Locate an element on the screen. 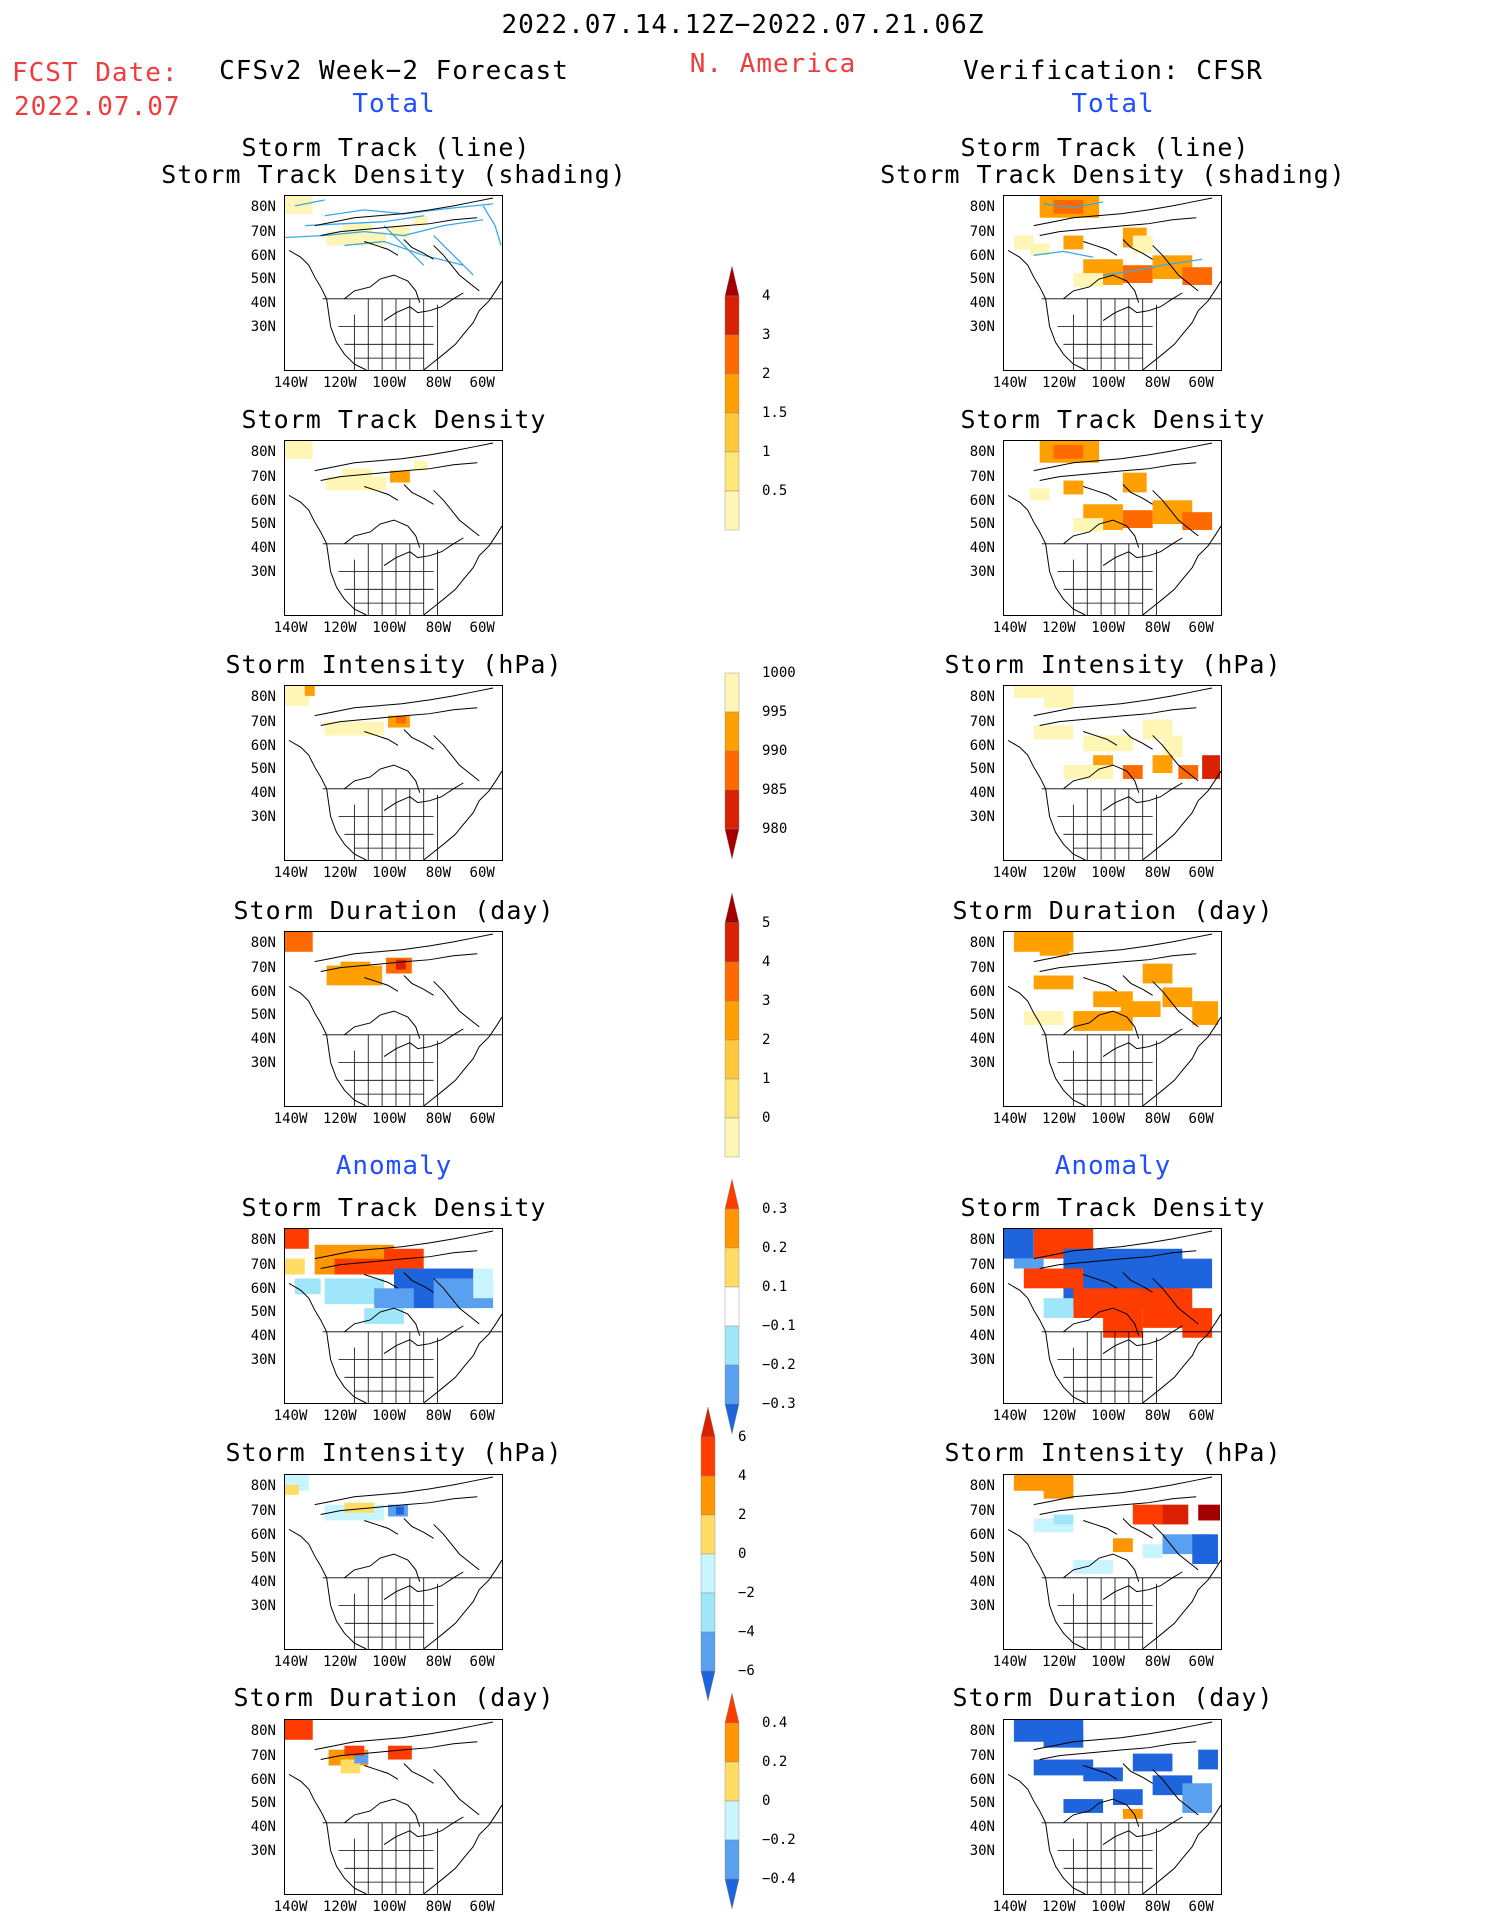  colorbar-label: 4 is located at coordinates (766, 296).